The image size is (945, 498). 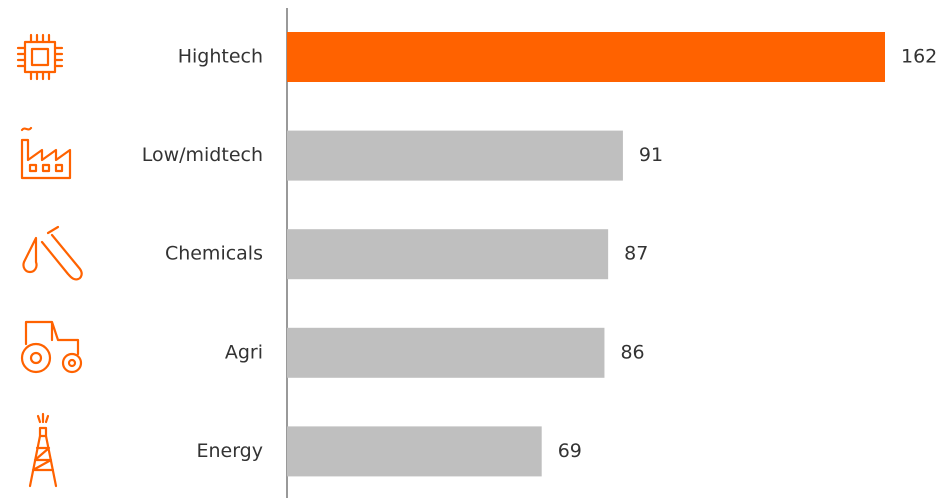 What do you see at coordinates (651, 155) in the screenshot?
I see `value-label: 91` at bounding box center [651, 155].